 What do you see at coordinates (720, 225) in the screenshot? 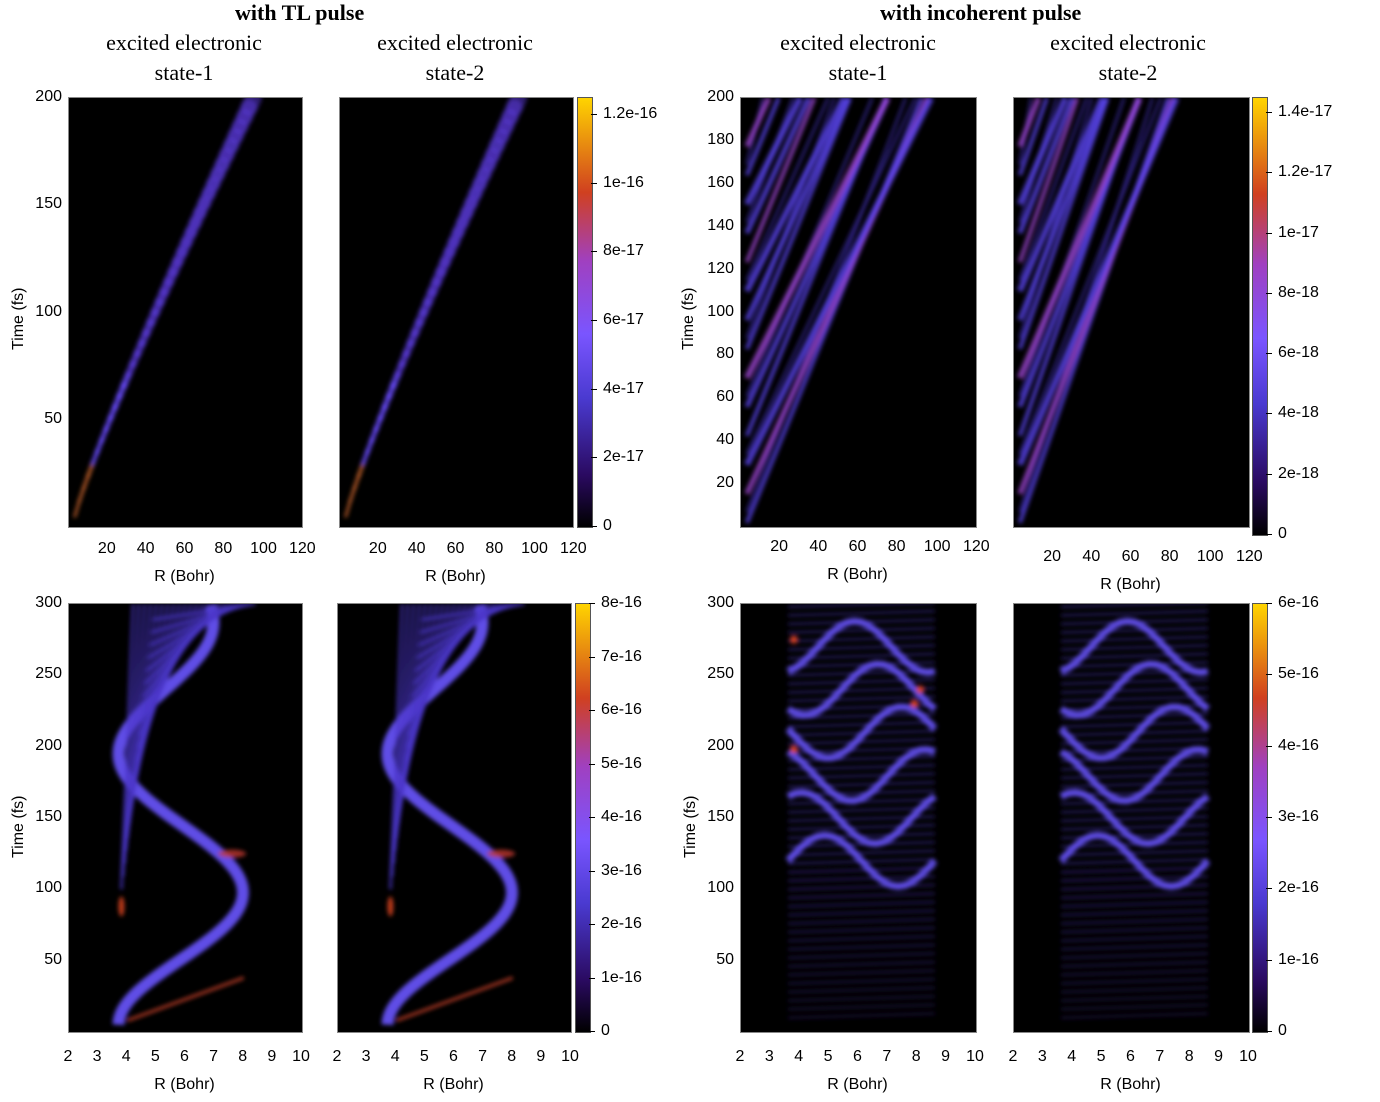
I see `y-tick-label: 140` at bounding box center [720, 225].